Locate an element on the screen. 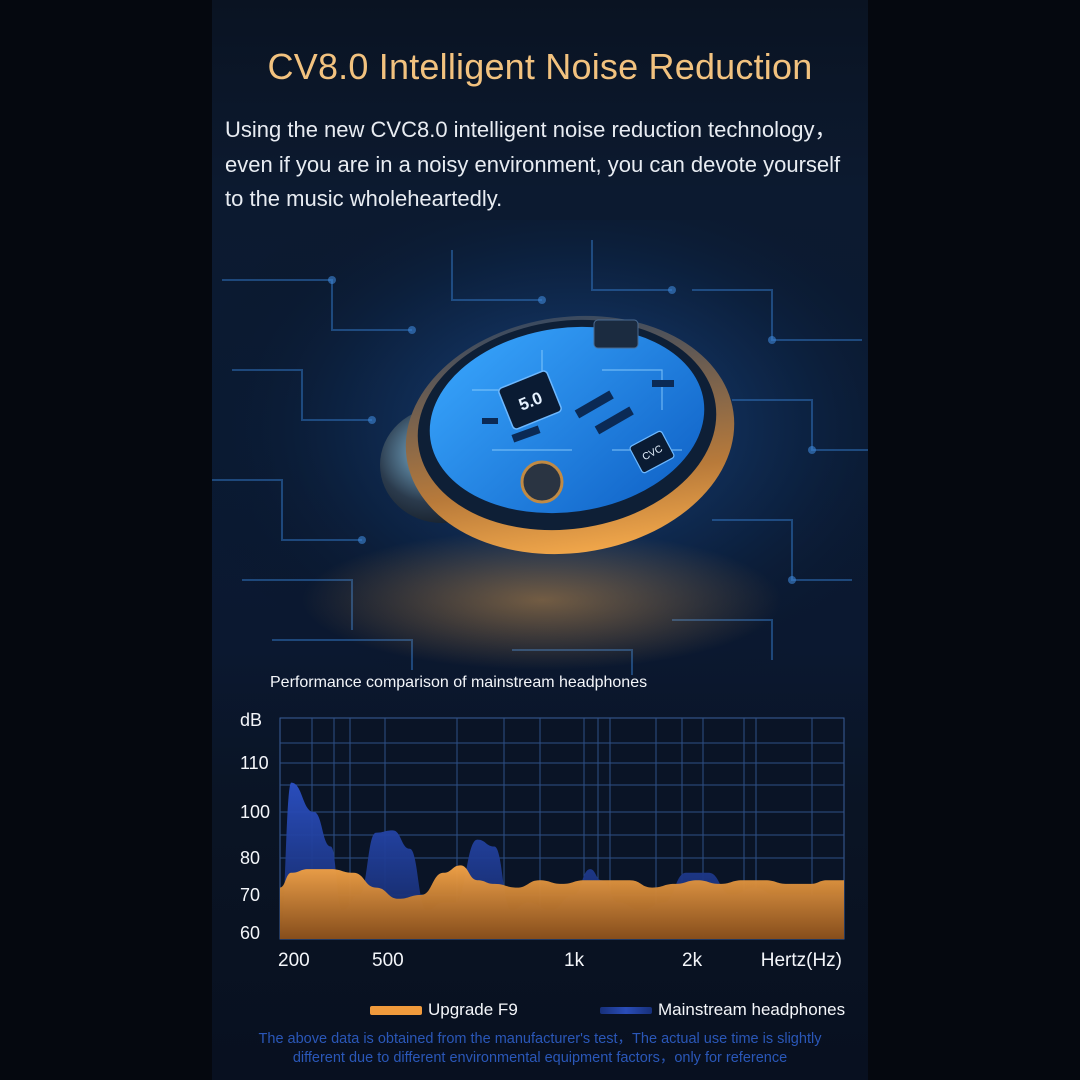 This screenshot has width=1080, height=1080. x-tick-label: 500 is located at coordinates (388, 960).